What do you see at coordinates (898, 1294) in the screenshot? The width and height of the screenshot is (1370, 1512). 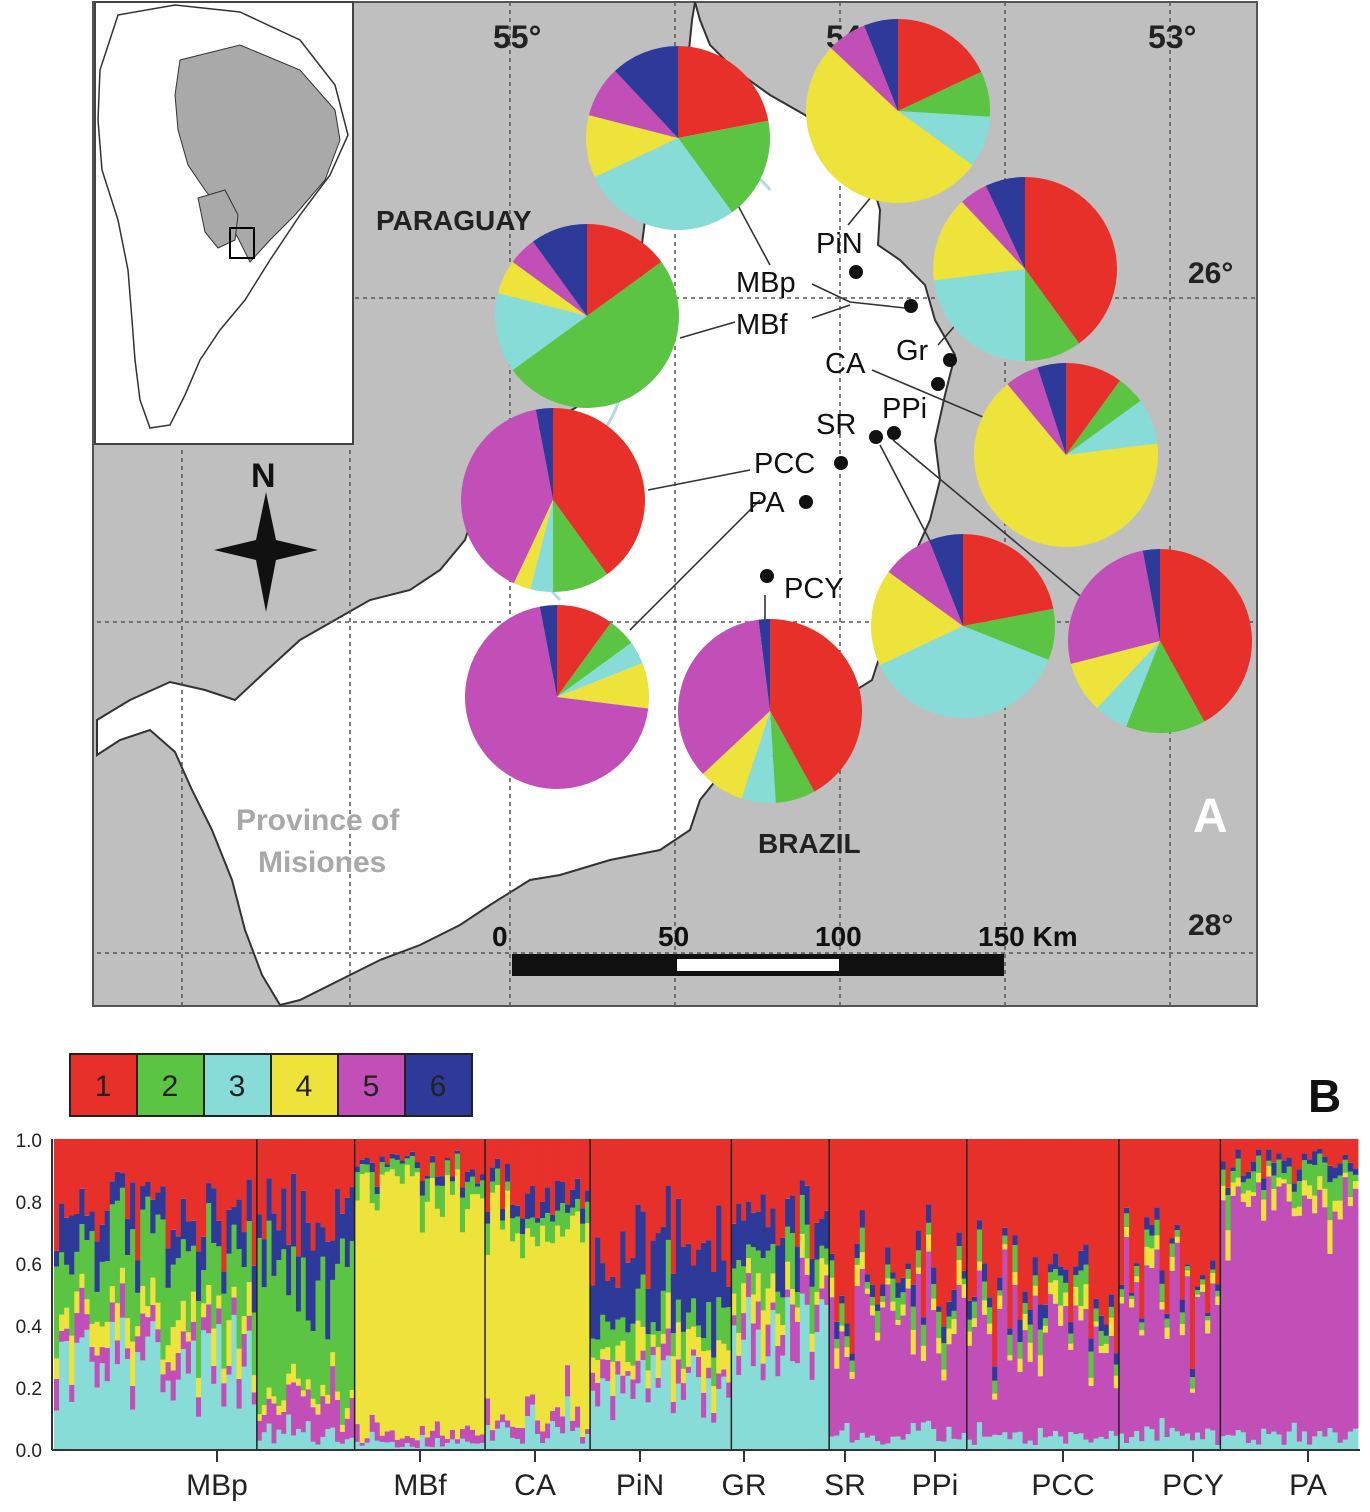 I see `population-block-ppi` at bounding box center [898, 1294].